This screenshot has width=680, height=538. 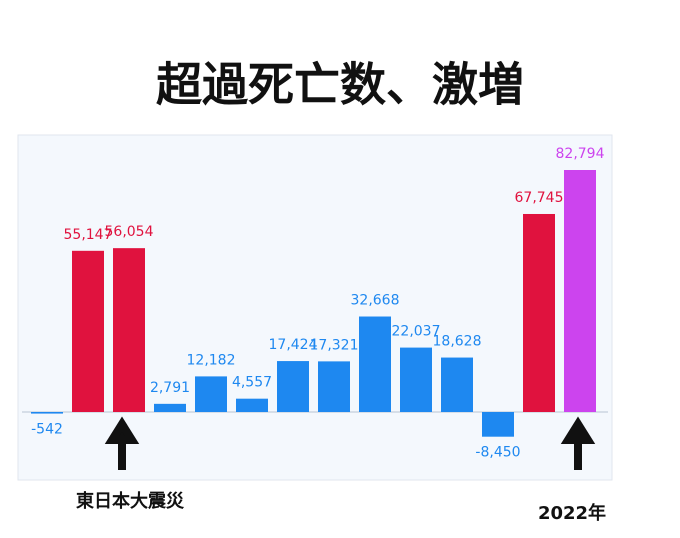 What do you see at coordinates (47, 430) in the screenshot?
I see `value-label: -542` at bounding box center [47, 430].